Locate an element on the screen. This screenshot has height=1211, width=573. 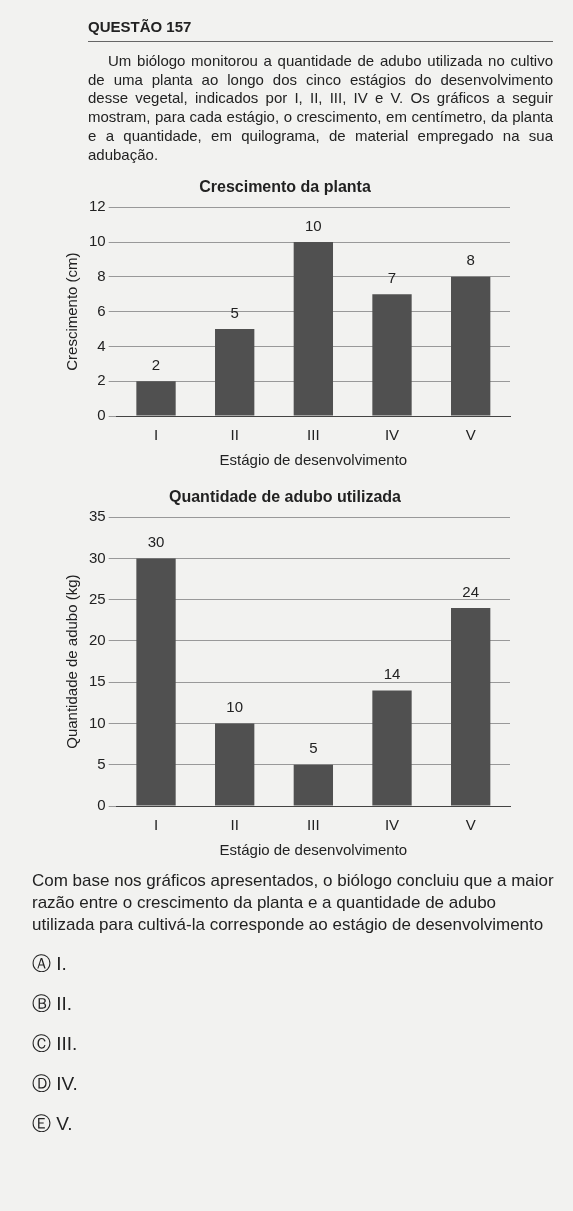
text: Ⓒ III. is located at coordinates (55, 1043).